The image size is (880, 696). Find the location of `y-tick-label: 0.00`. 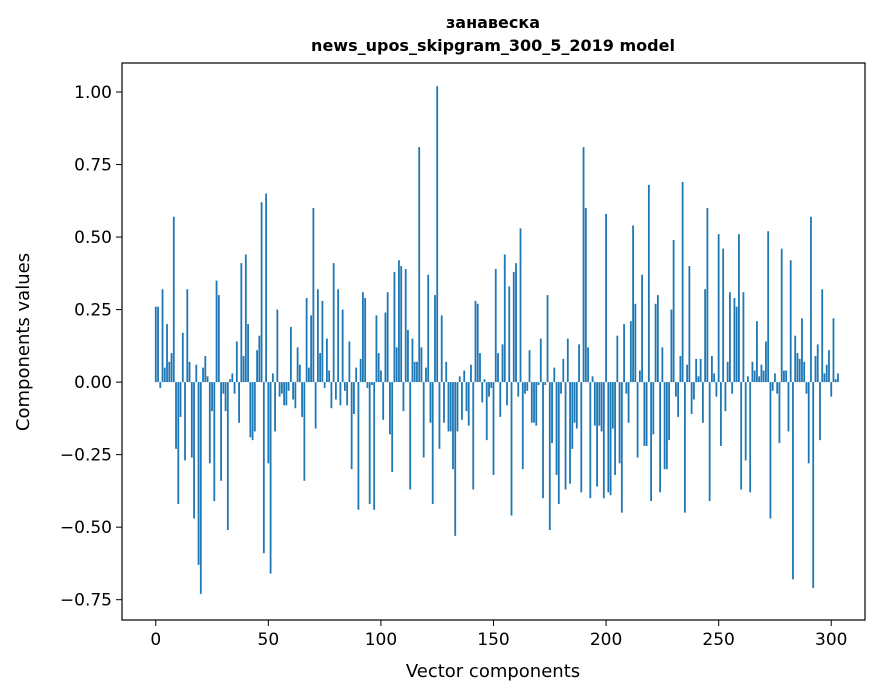

y-tick-label: 0.00 is located at coordinates (93, 383).